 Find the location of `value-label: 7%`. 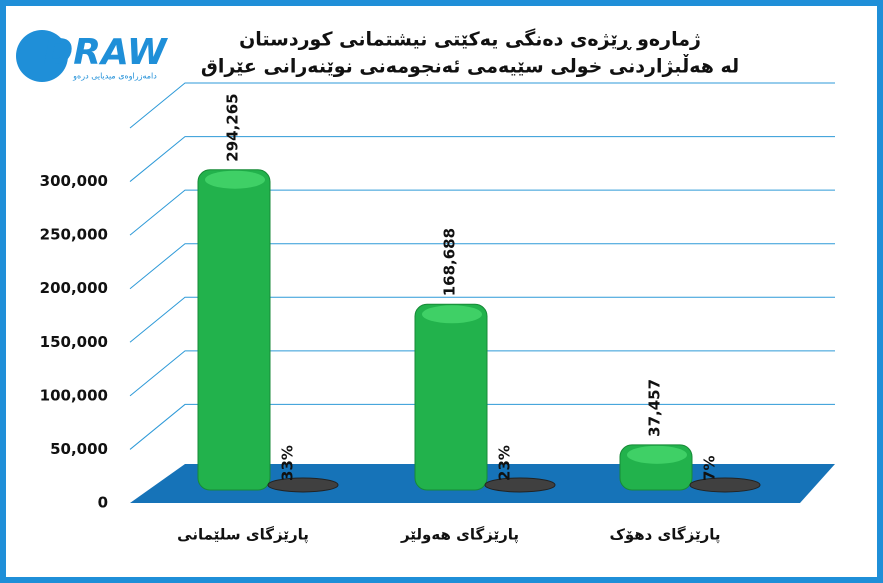

value-label: 7% is located at coordinates (710, 468).